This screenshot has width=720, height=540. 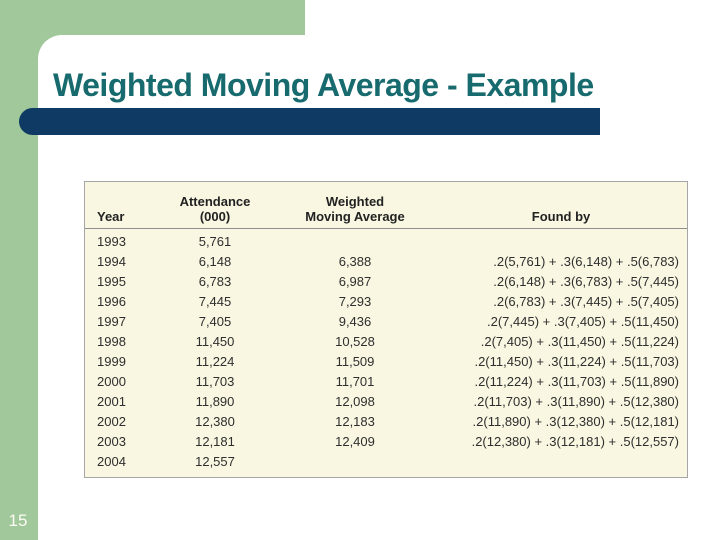 What do you see at coordinates (111, 341) in the screenshot?
I see `cell-year: 1998` at bounding box center [111, 341].